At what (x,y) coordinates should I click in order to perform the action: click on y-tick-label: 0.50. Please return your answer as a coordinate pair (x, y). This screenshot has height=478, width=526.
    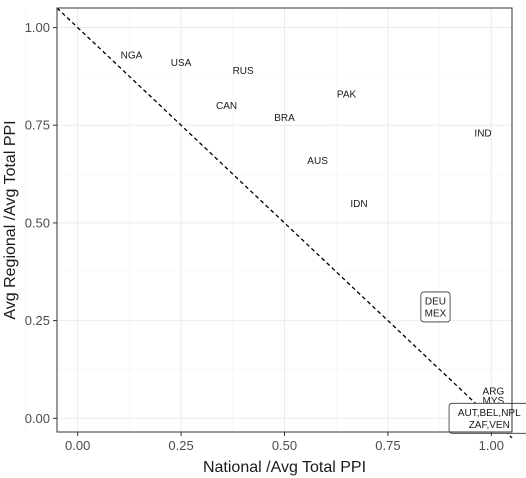
    Looking at the image, I should click on (37, 222).